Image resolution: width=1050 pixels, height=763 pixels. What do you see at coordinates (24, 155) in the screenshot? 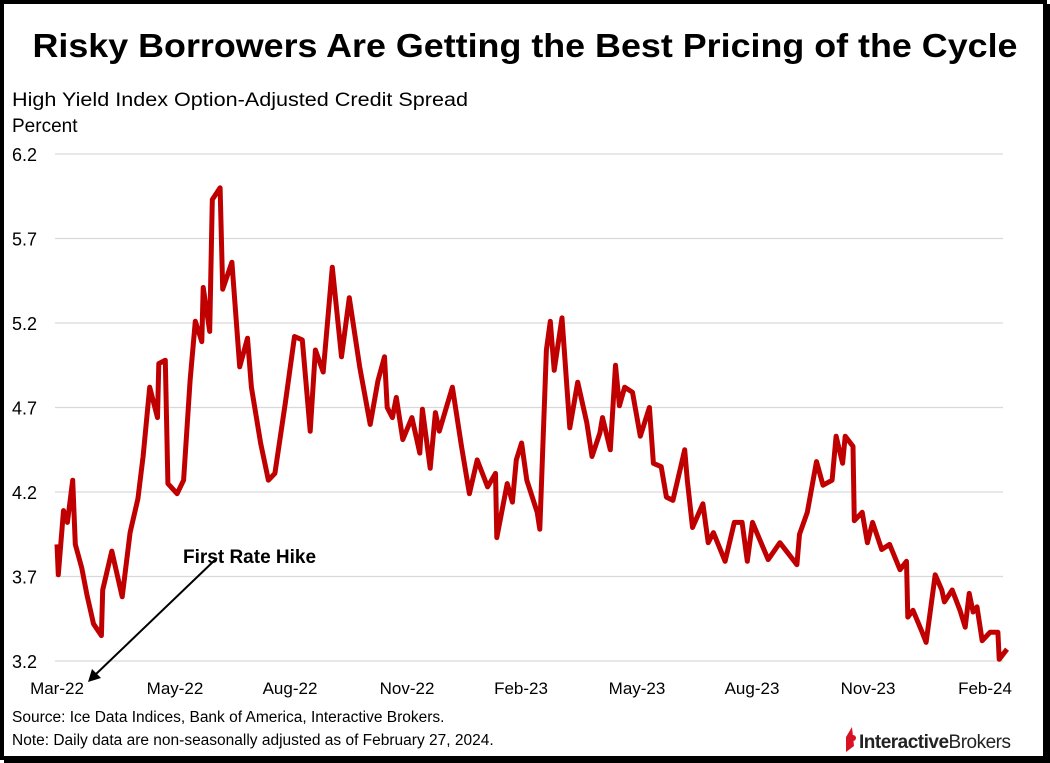
I see `y-tick-label: 6.2` at bounding box center [24, 155].